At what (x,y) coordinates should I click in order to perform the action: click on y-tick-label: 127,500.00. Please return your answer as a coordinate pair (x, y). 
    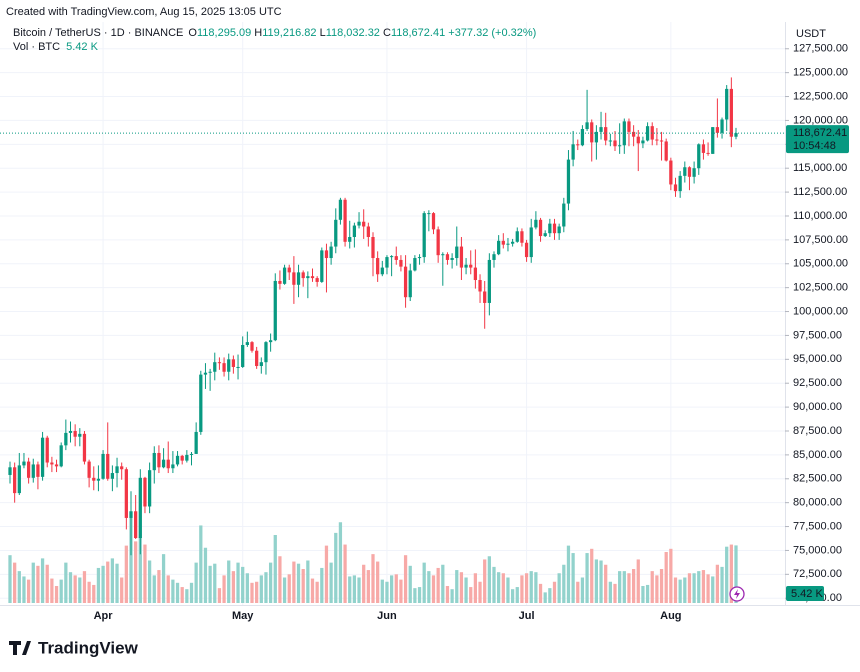
    Looking at the image, I should click on (820, 49).